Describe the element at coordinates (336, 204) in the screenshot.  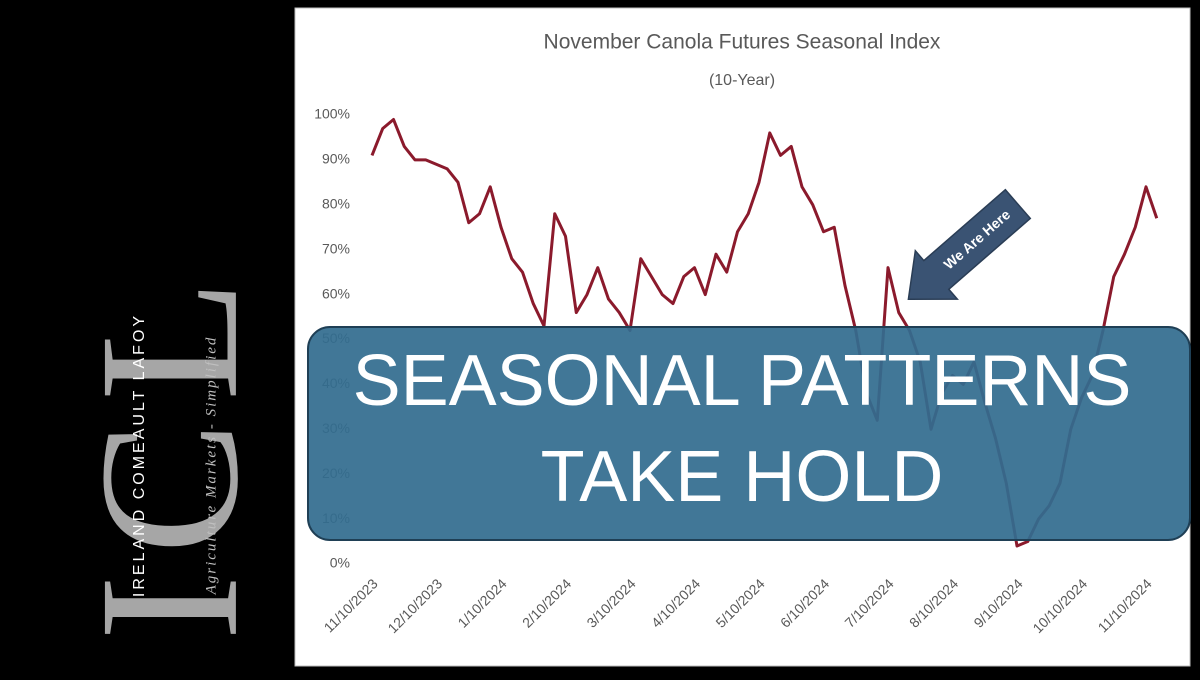
I see `y-tick-label: 80%` at that location.